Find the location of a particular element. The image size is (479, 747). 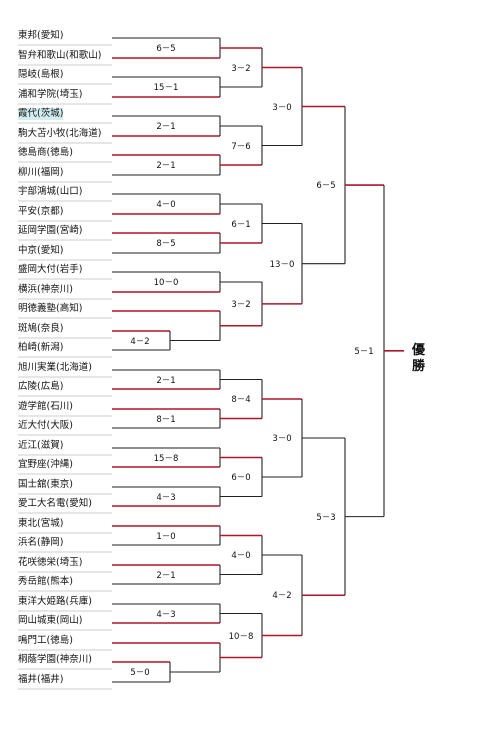

match-score: 5－0 is located at coordinates (140, 673).